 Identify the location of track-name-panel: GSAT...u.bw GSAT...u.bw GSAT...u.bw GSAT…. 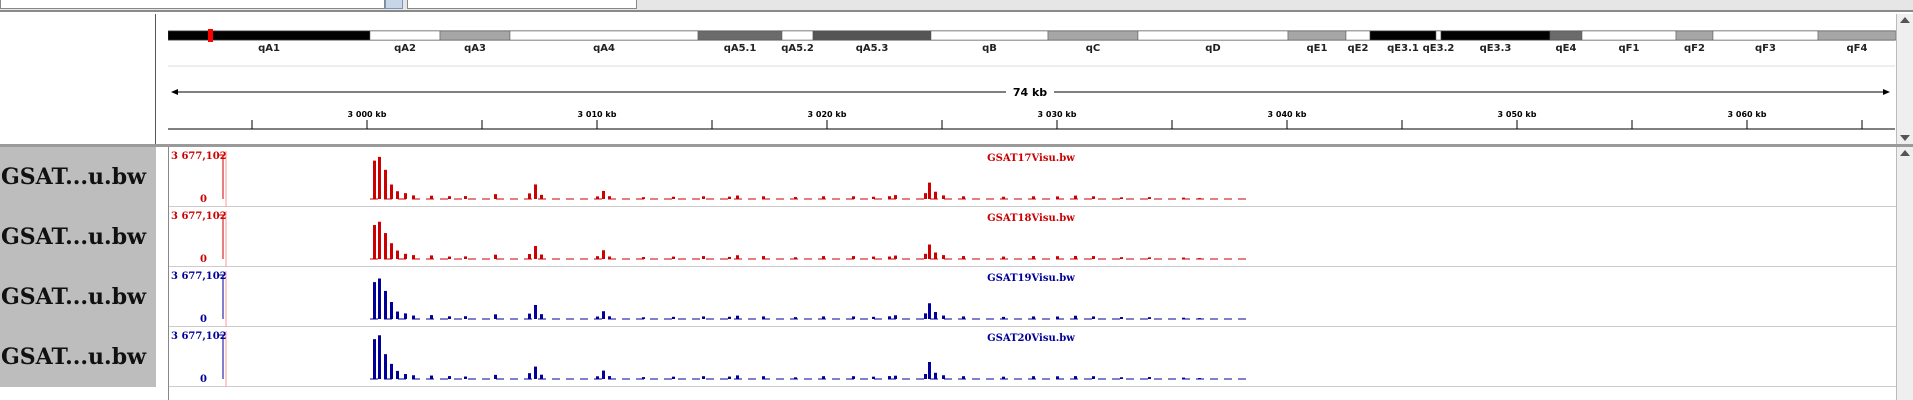
(78, 267).